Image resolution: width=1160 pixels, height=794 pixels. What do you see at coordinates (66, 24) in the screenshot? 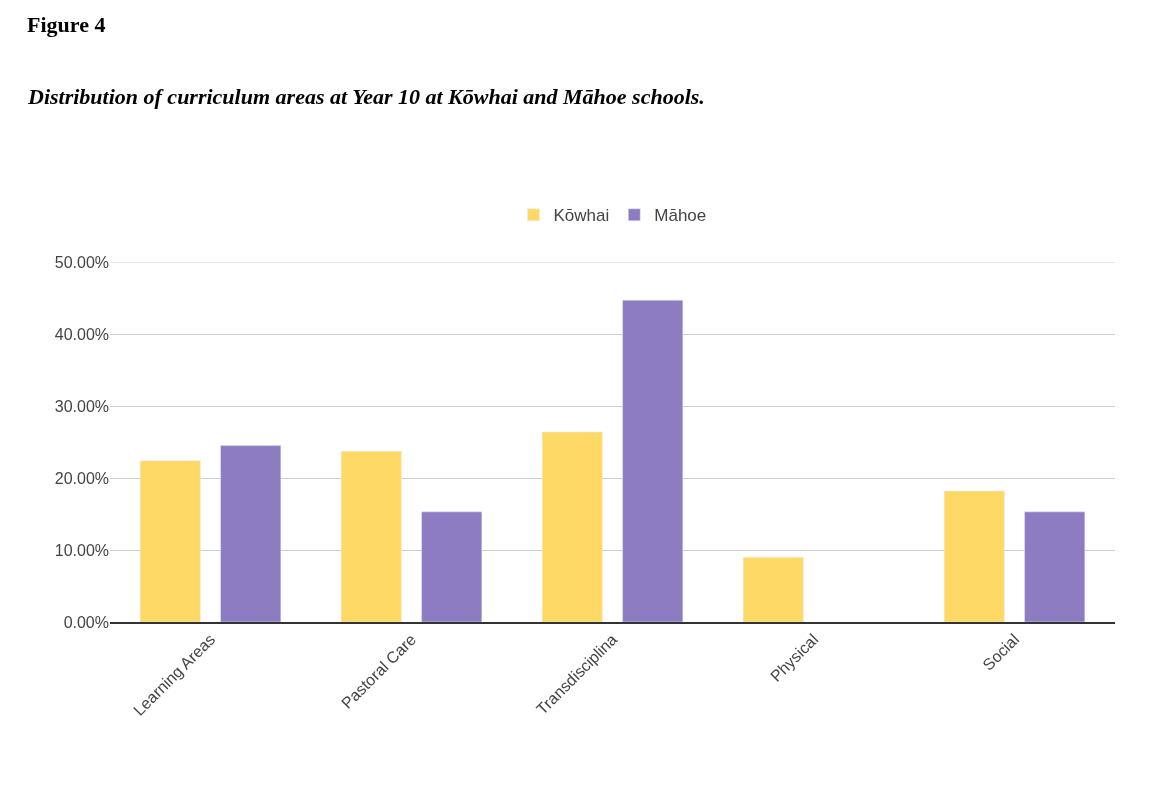
I see `chart-title: Figure 4` at bounding box center [66, 24].